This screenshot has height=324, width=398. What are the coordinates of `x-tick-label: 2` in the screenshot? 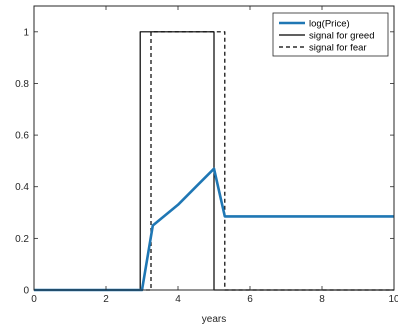 It's located at (106, 299).